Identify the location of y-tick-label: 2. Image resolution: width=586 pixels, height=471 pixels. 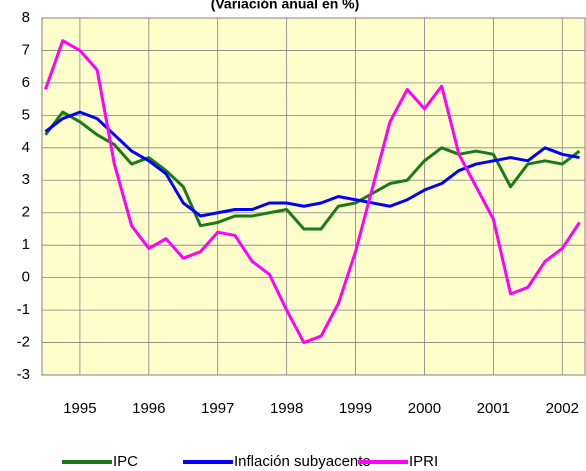
(26, 212).